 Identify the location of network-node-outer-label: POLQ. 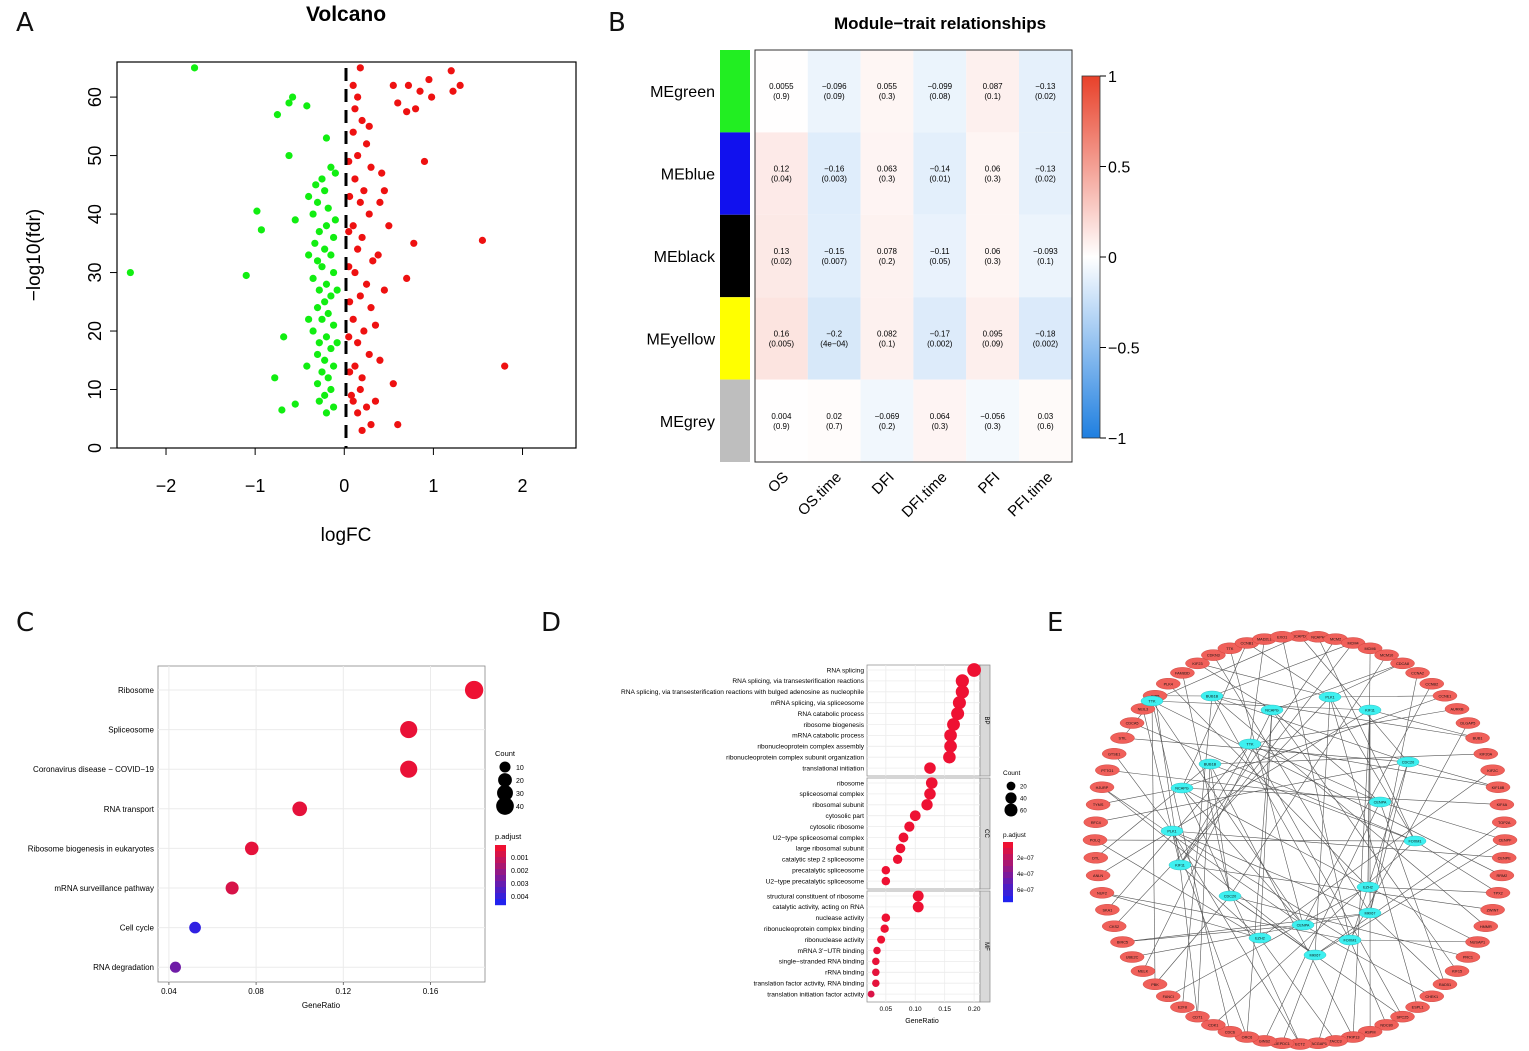
(1095, 841).